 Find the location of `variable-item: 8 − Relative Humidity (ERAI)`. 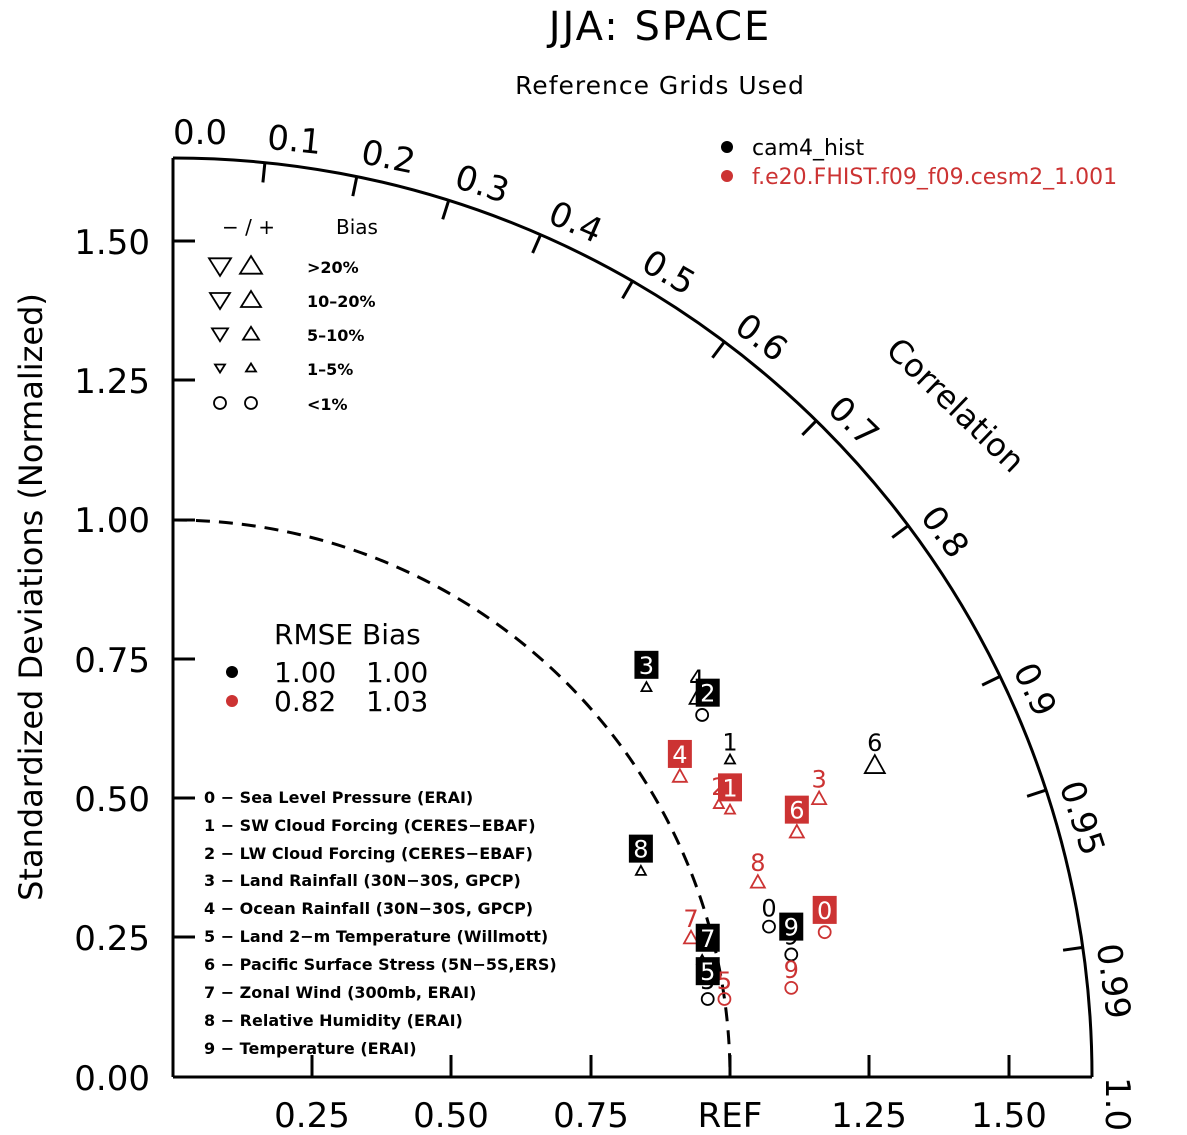

variable-item: 8 − Relative Humidity (ERAI) is located at coordinates (333, 1020).